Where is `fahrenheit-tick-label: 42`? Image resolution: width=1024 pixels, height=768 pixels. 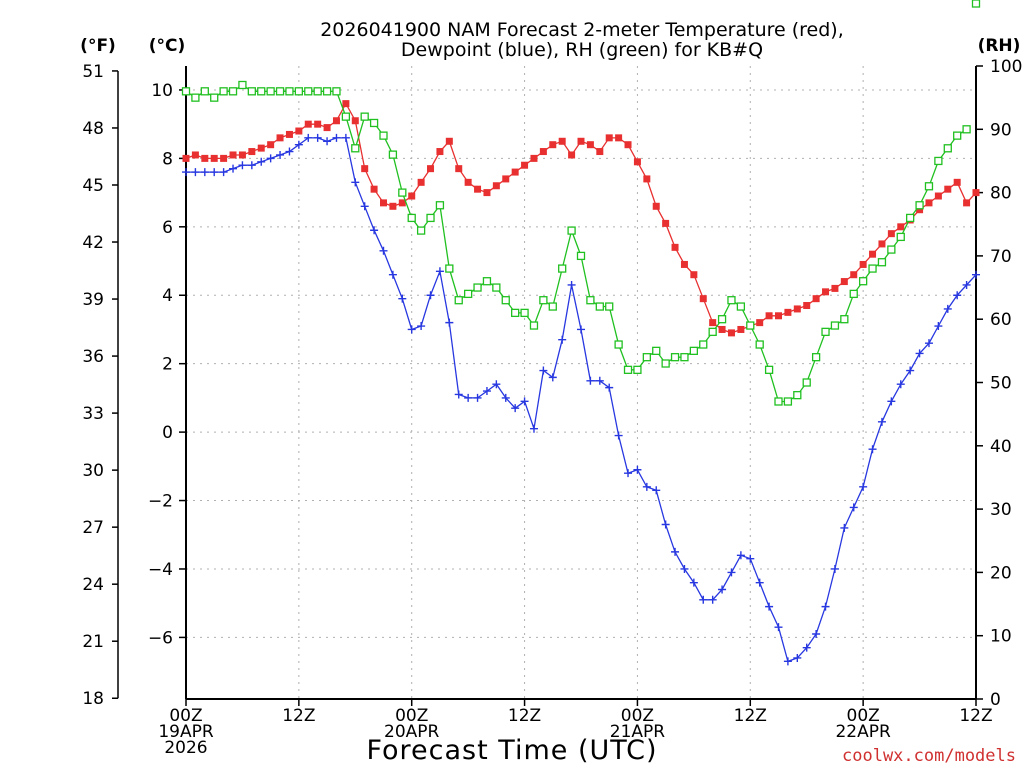
fahrenheit-tick-label: 42 is located at coordinates (93, 243).